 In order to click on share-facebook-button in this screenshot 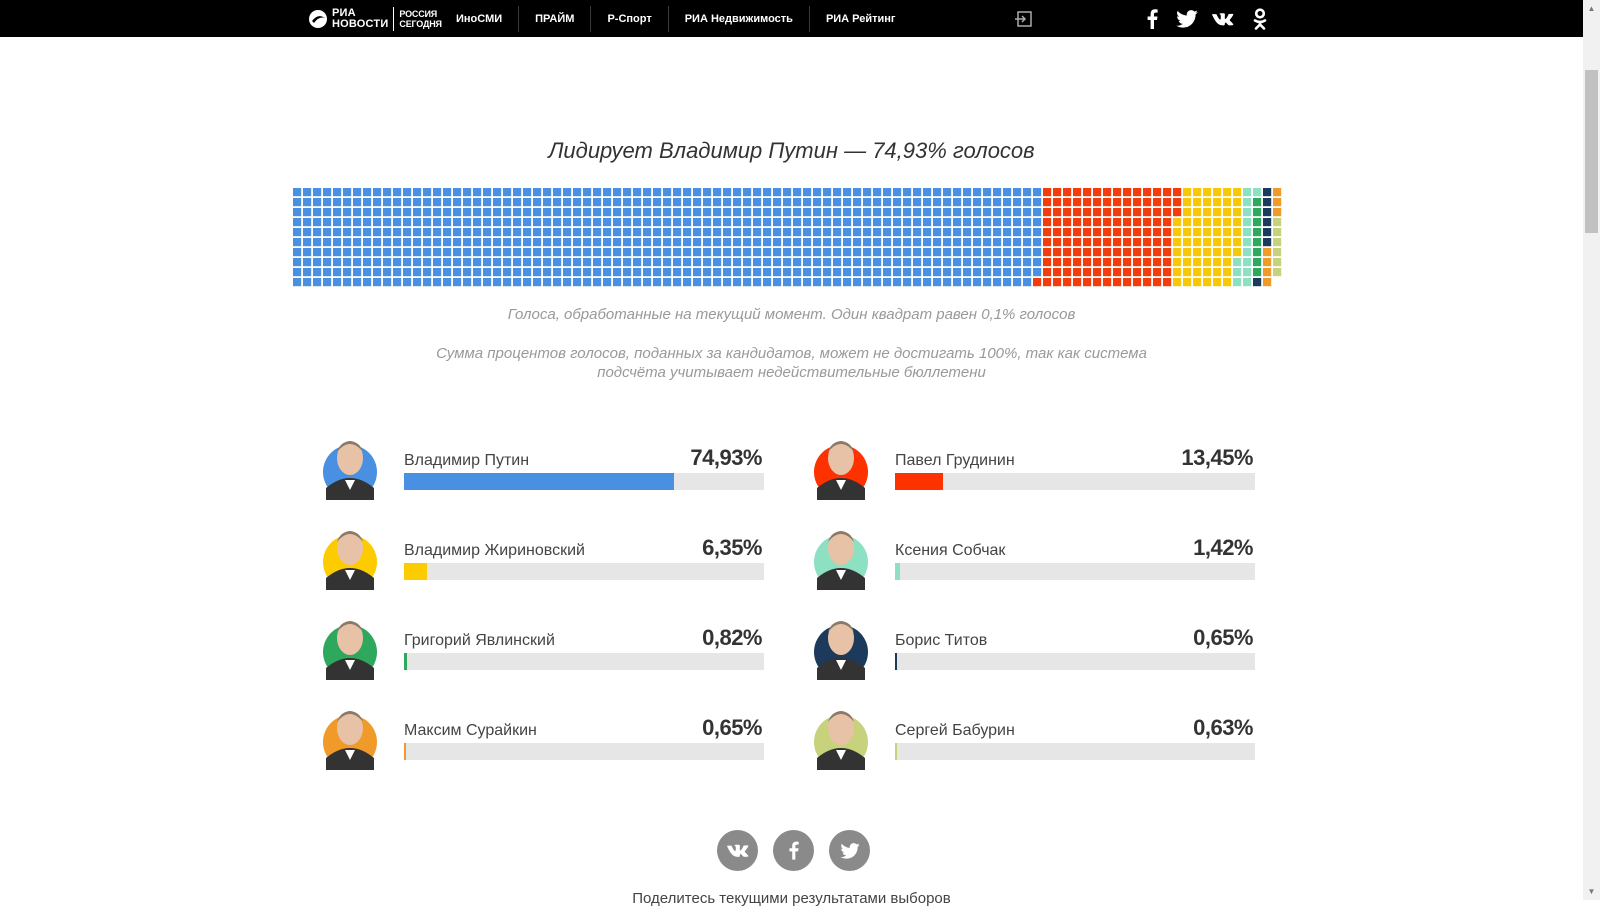, I will do `click(793, 850)`.